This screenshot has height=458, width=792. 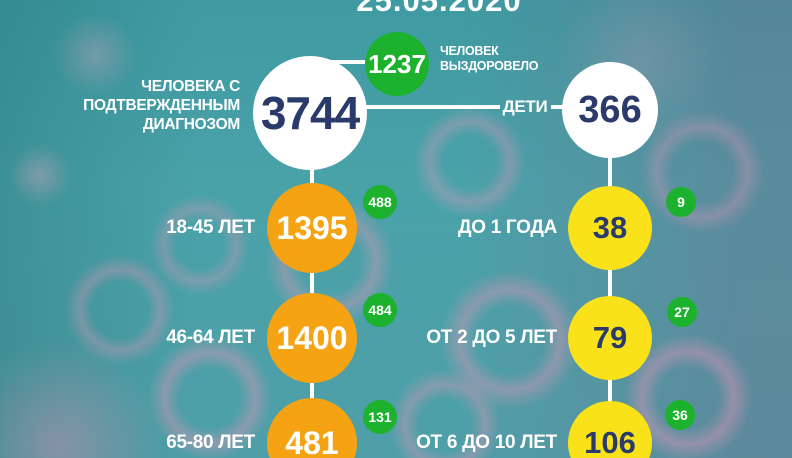 I want to click on adult-row-value: 481, so click(x=312, y=441).